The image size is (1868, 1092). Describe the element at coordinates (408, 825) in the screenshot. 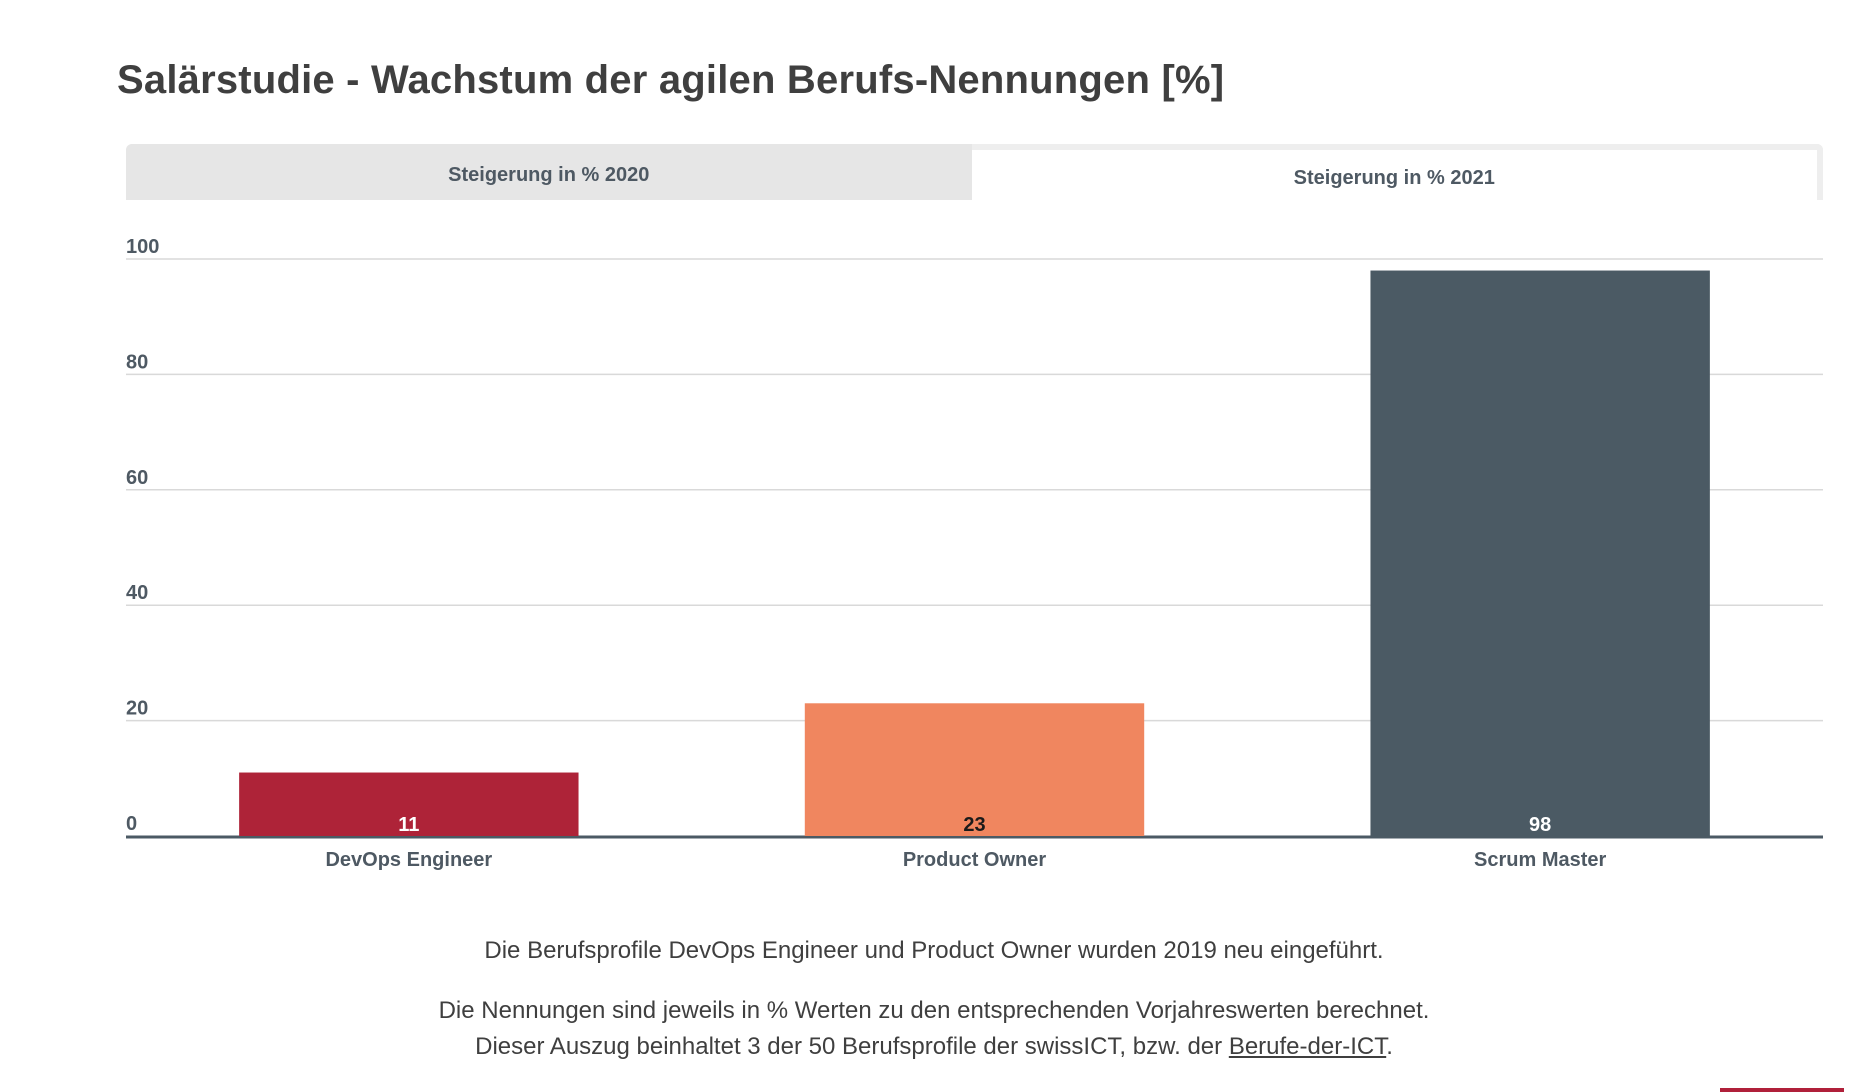

I see `data-label: 11` at that location.